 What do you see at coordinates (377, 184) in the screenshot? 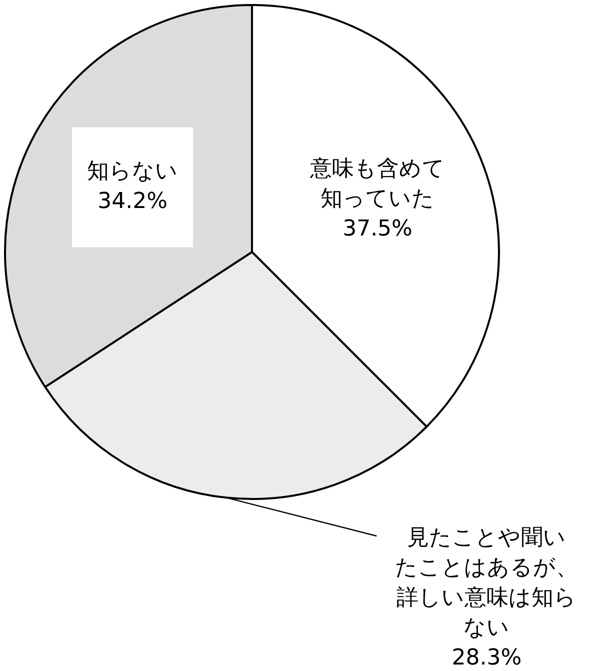
I see `slice-label: 意味も含めて知っていた` at bounding box center [377, 184].